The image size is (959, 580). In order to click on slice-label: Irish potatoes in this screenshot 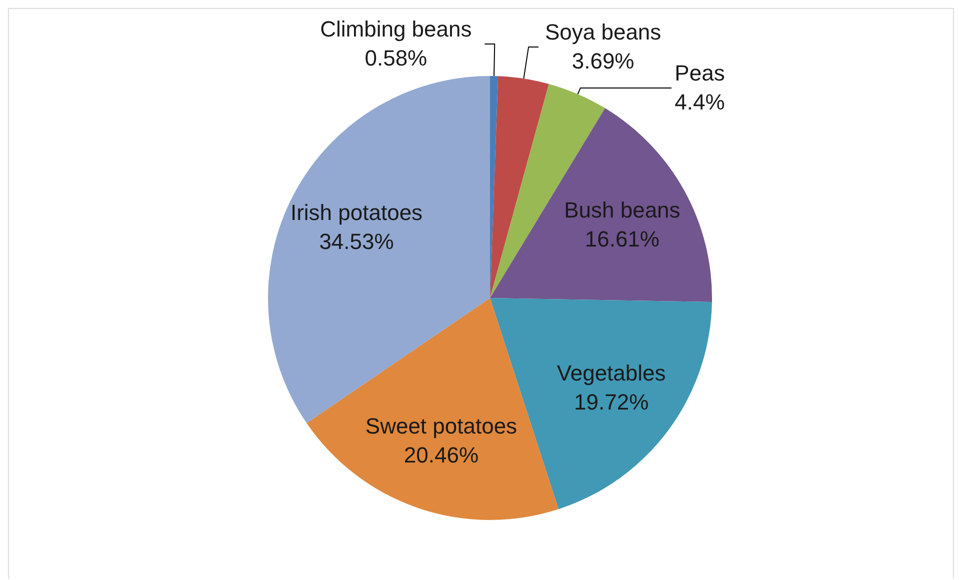, I will do `click(356, 212)`.